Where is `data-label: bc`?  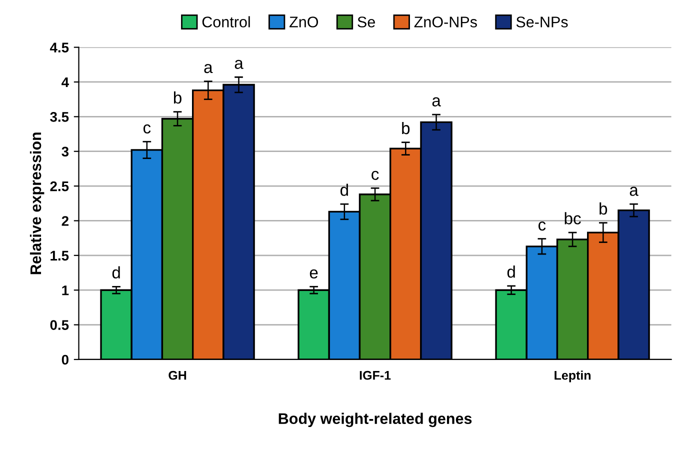
data-label: bc is located at coordinates (572, 218).